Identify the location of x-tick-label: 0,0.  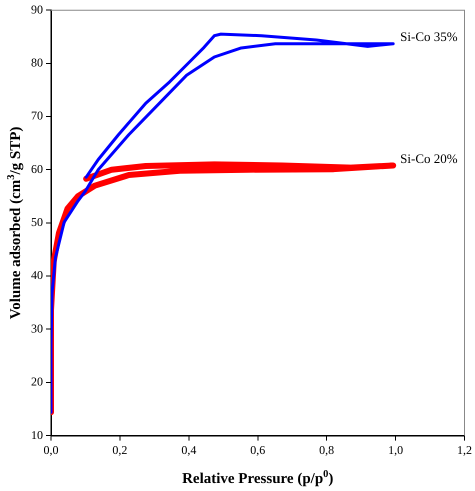
(51, 449).